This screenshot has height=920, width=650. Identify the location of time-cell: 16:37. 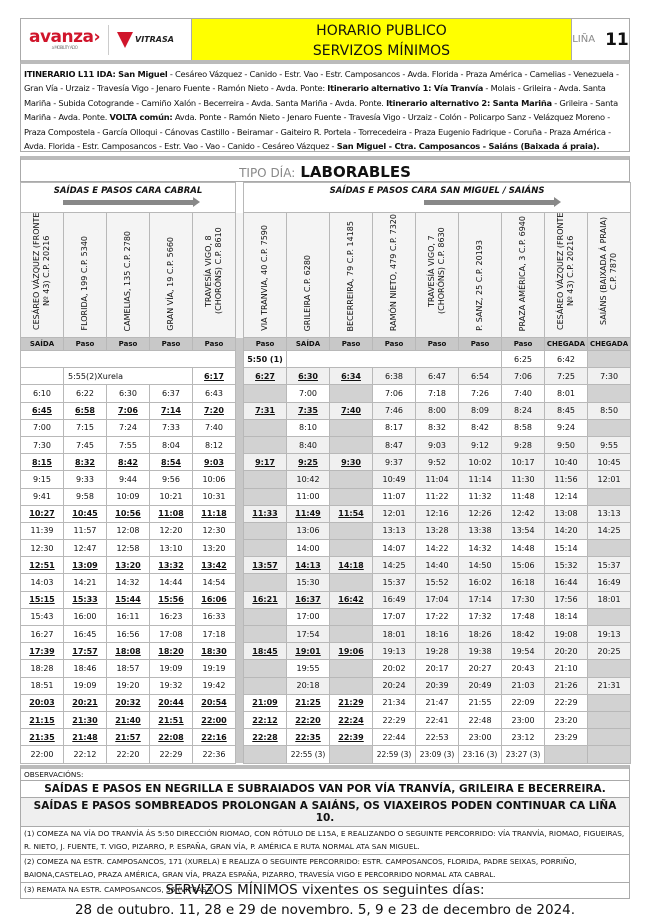
(308, 599).